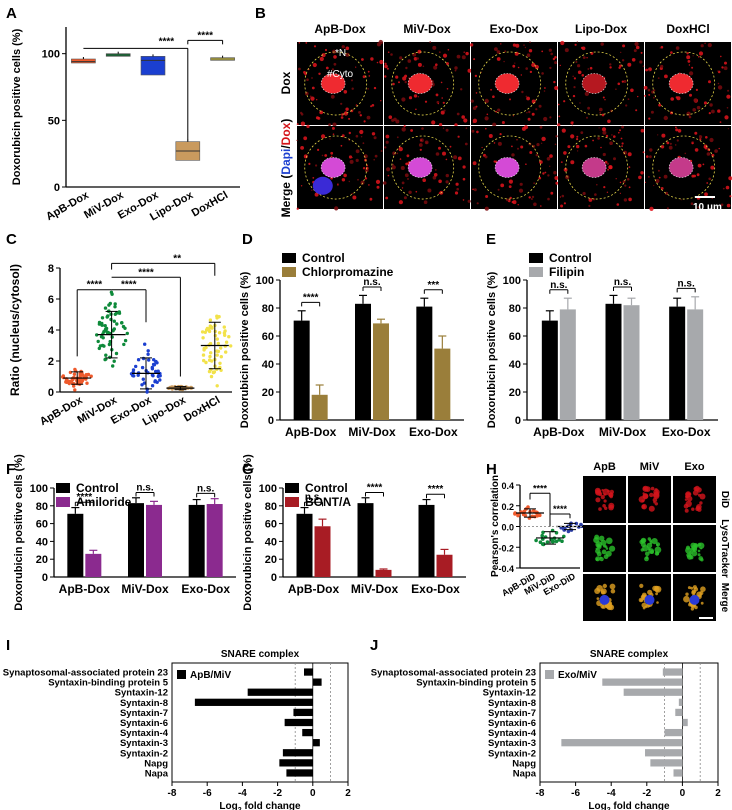 Image resolution: width=732 pixels, height=810 pixels. What do you see at coordinates (42, 507) in the screenshot?
I see `y-tick-label: 80` at bounding box center [42, 507].